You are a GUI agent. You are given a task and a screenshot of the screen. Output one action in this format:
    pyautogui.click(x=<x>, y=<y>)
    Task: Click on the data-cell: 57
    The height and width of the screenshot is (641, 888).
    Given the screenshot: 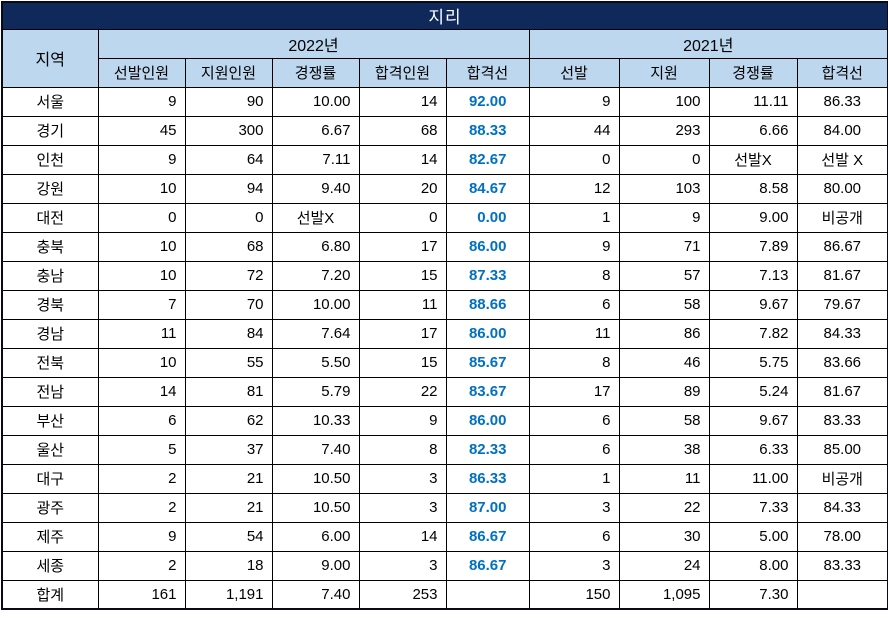 What is the action you would take?
    pyautogui.click(x=664, y=275)
    